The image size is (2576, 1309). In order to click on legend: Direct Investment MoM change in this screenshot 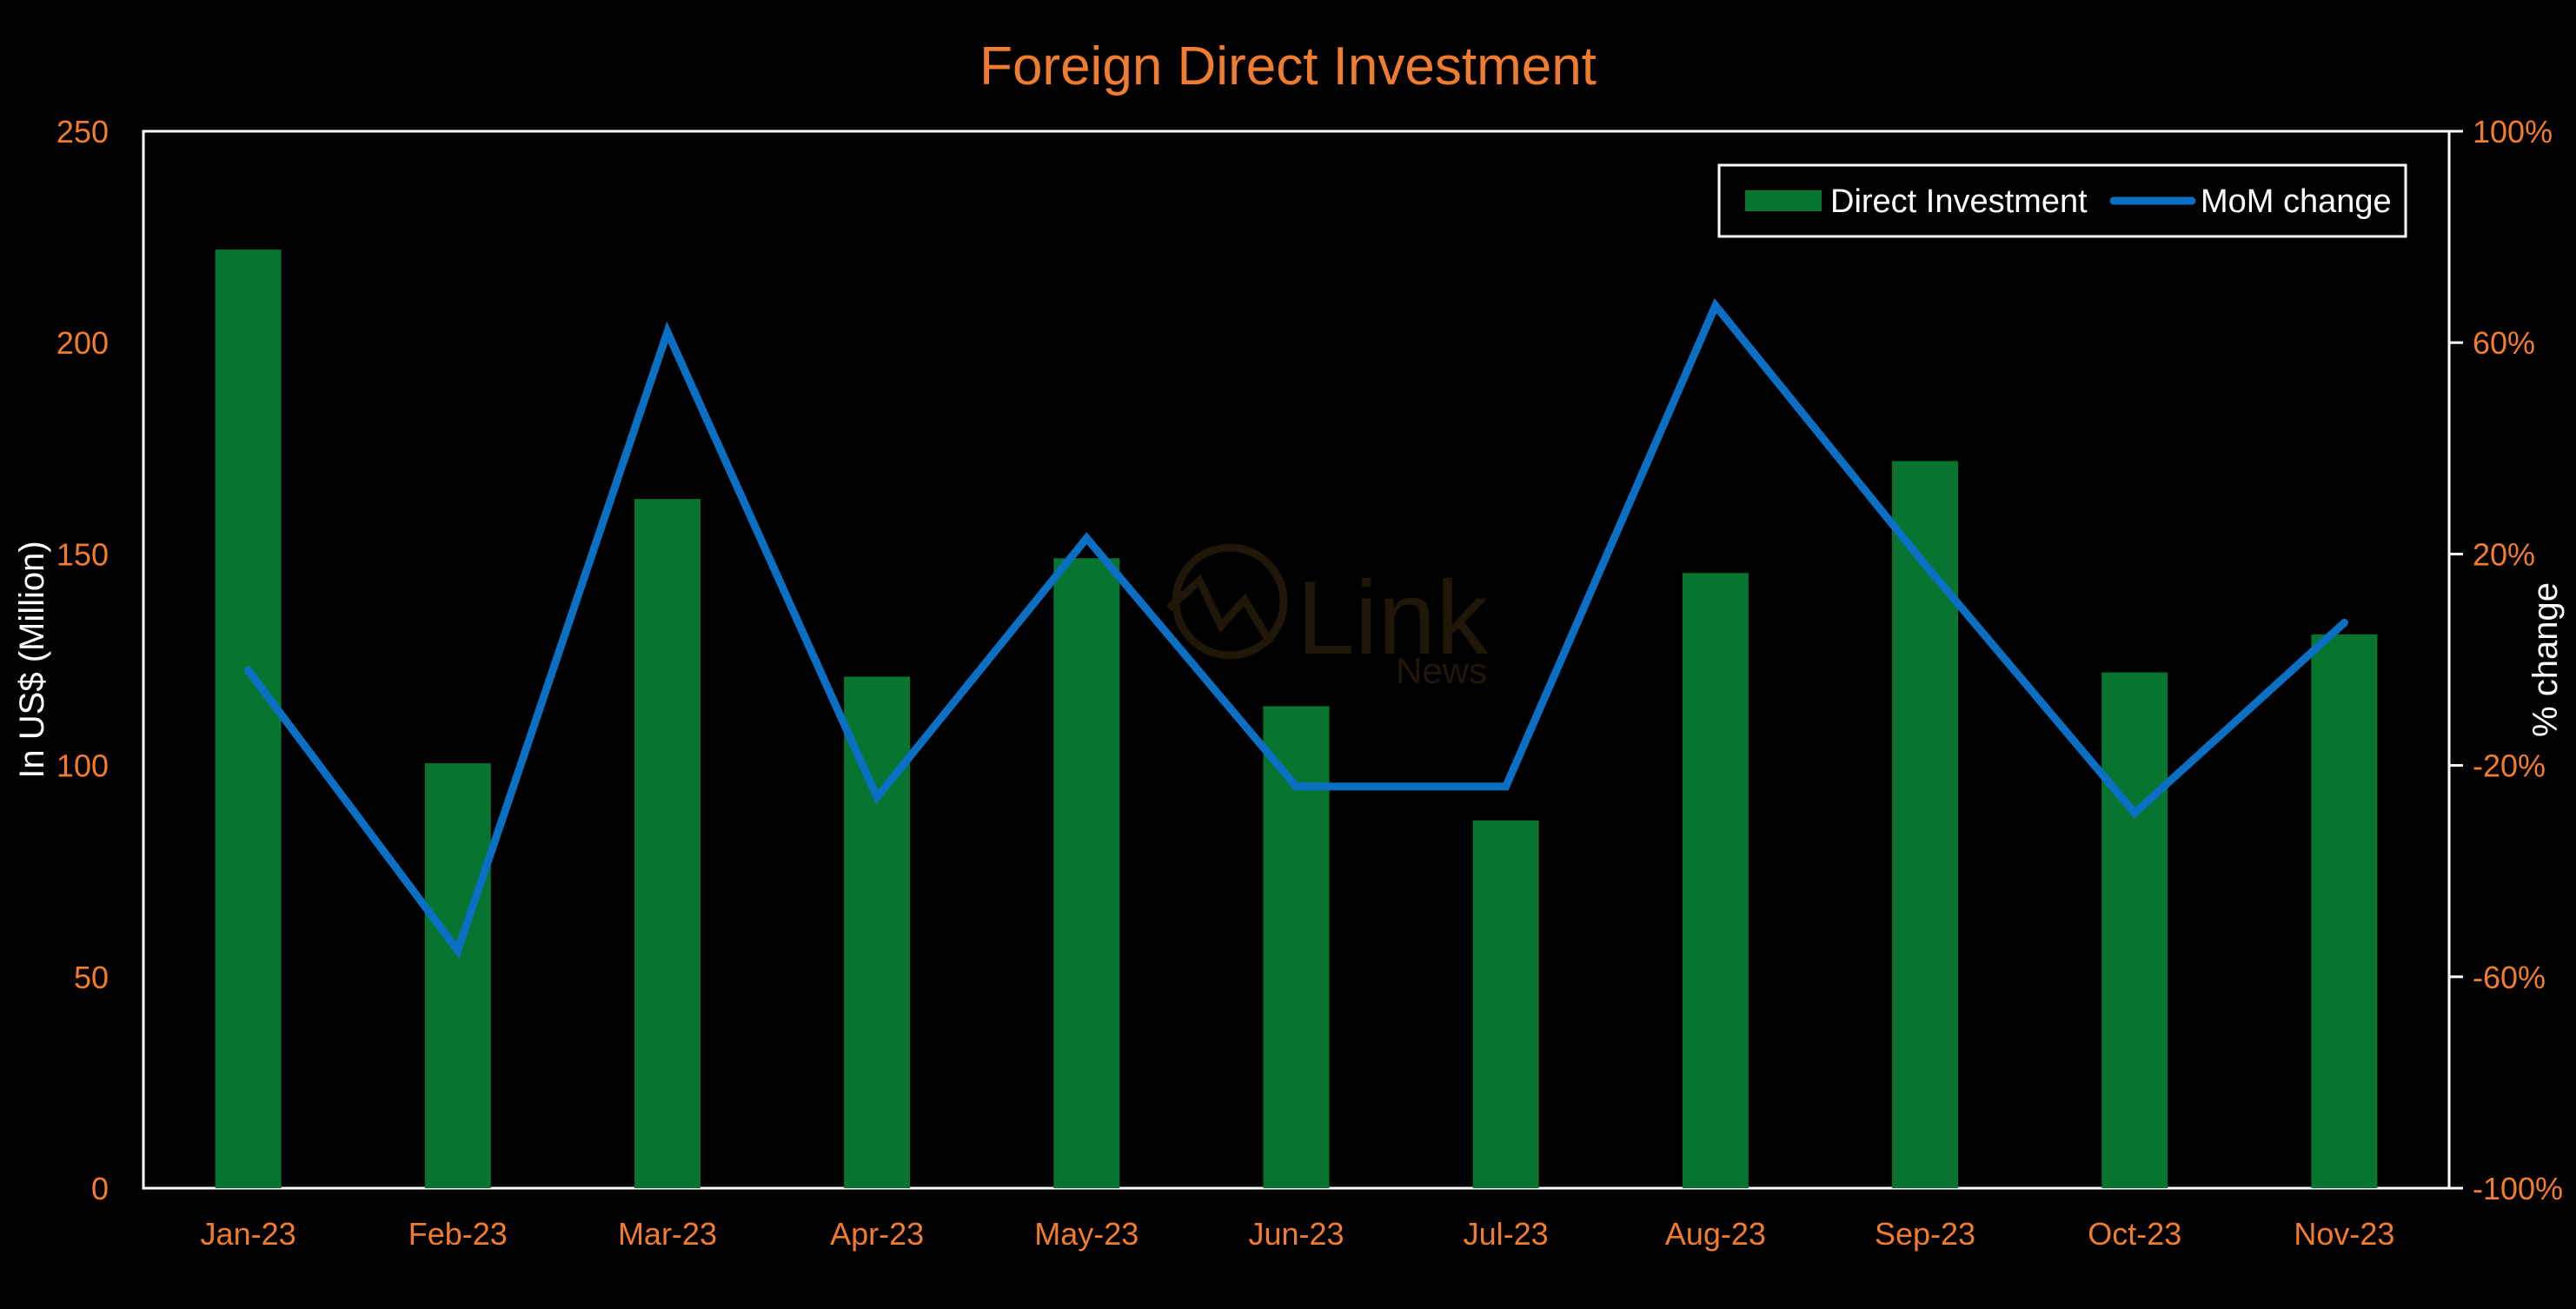, I will do `click(2062, 201)`.